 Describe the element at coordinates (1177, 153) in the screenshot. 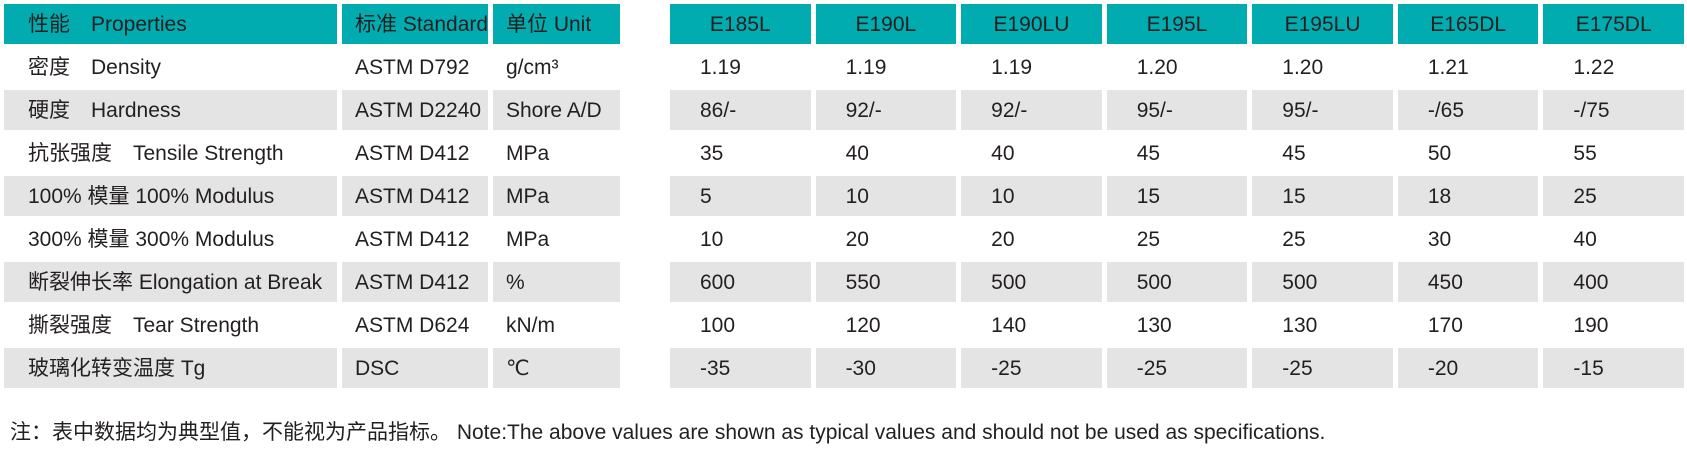

I see `value-cell-e195l: 45` at that location.